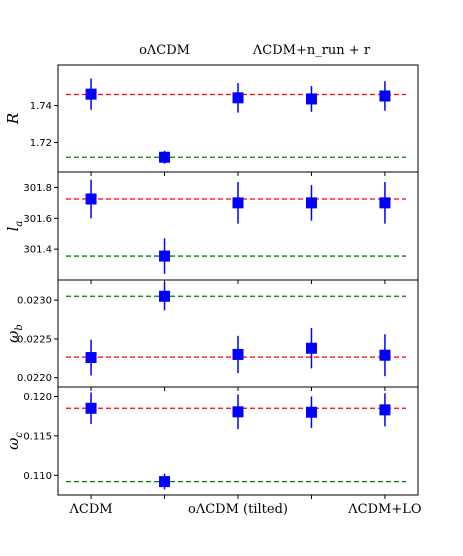  I want to click on bottom-category-label: ΛCDM, so click(91, 509).